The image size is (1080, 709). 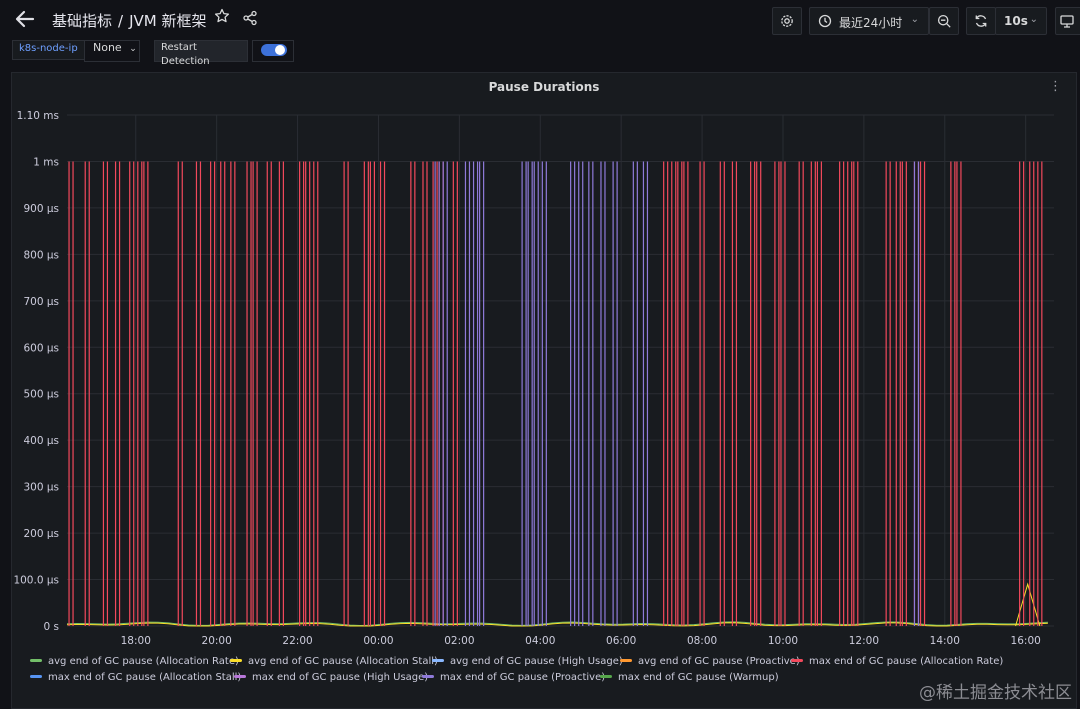 I want to click on y-tick-label: 200 µs, so click(x=41, y=534).